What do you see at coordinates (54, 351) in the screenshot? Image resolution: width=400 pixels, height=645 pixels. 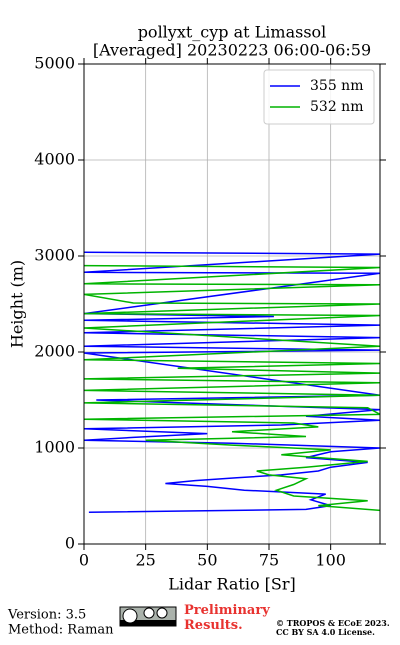 I see `y-tick-label: 2000` at bounding box center [54, 351].